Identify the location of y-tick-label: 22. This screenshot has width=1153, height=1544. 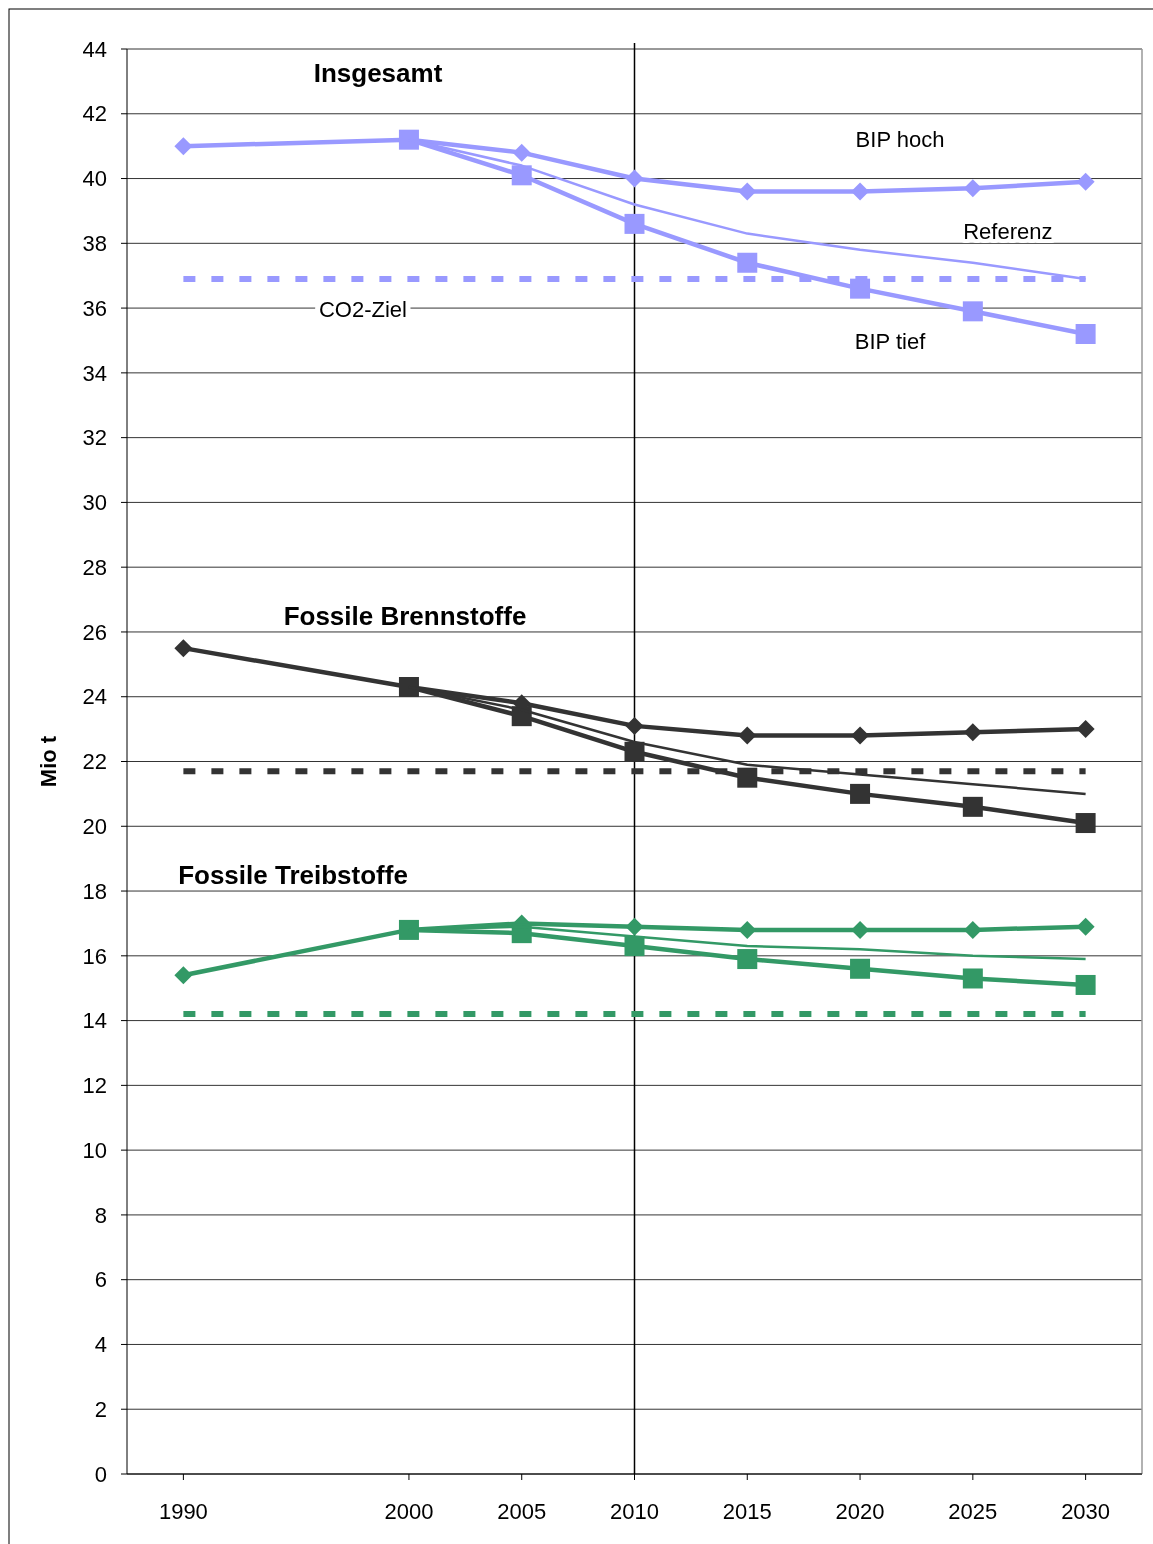
(94, 762).